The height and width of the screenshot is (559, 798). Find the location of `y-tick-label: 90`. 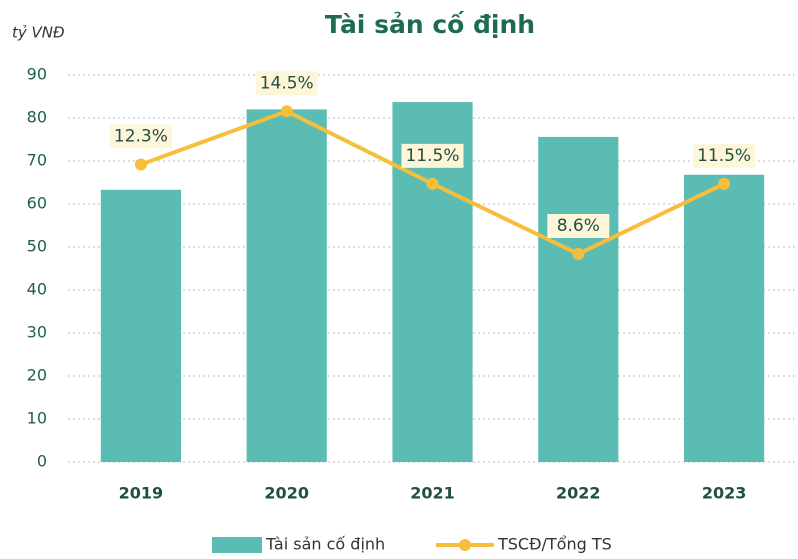

y-tick-label: 90 is located at coordinates (37, 74).